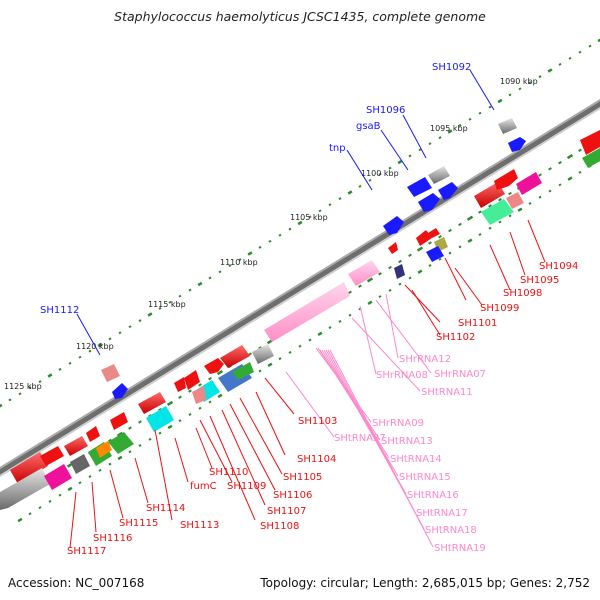 Image resolution: width=600 pixels, height=600 pixels. What do you see at coordinates (246, 486) in the screenshot?
I see `label-sh1109: SH1109` at bounding box center [246, 486].